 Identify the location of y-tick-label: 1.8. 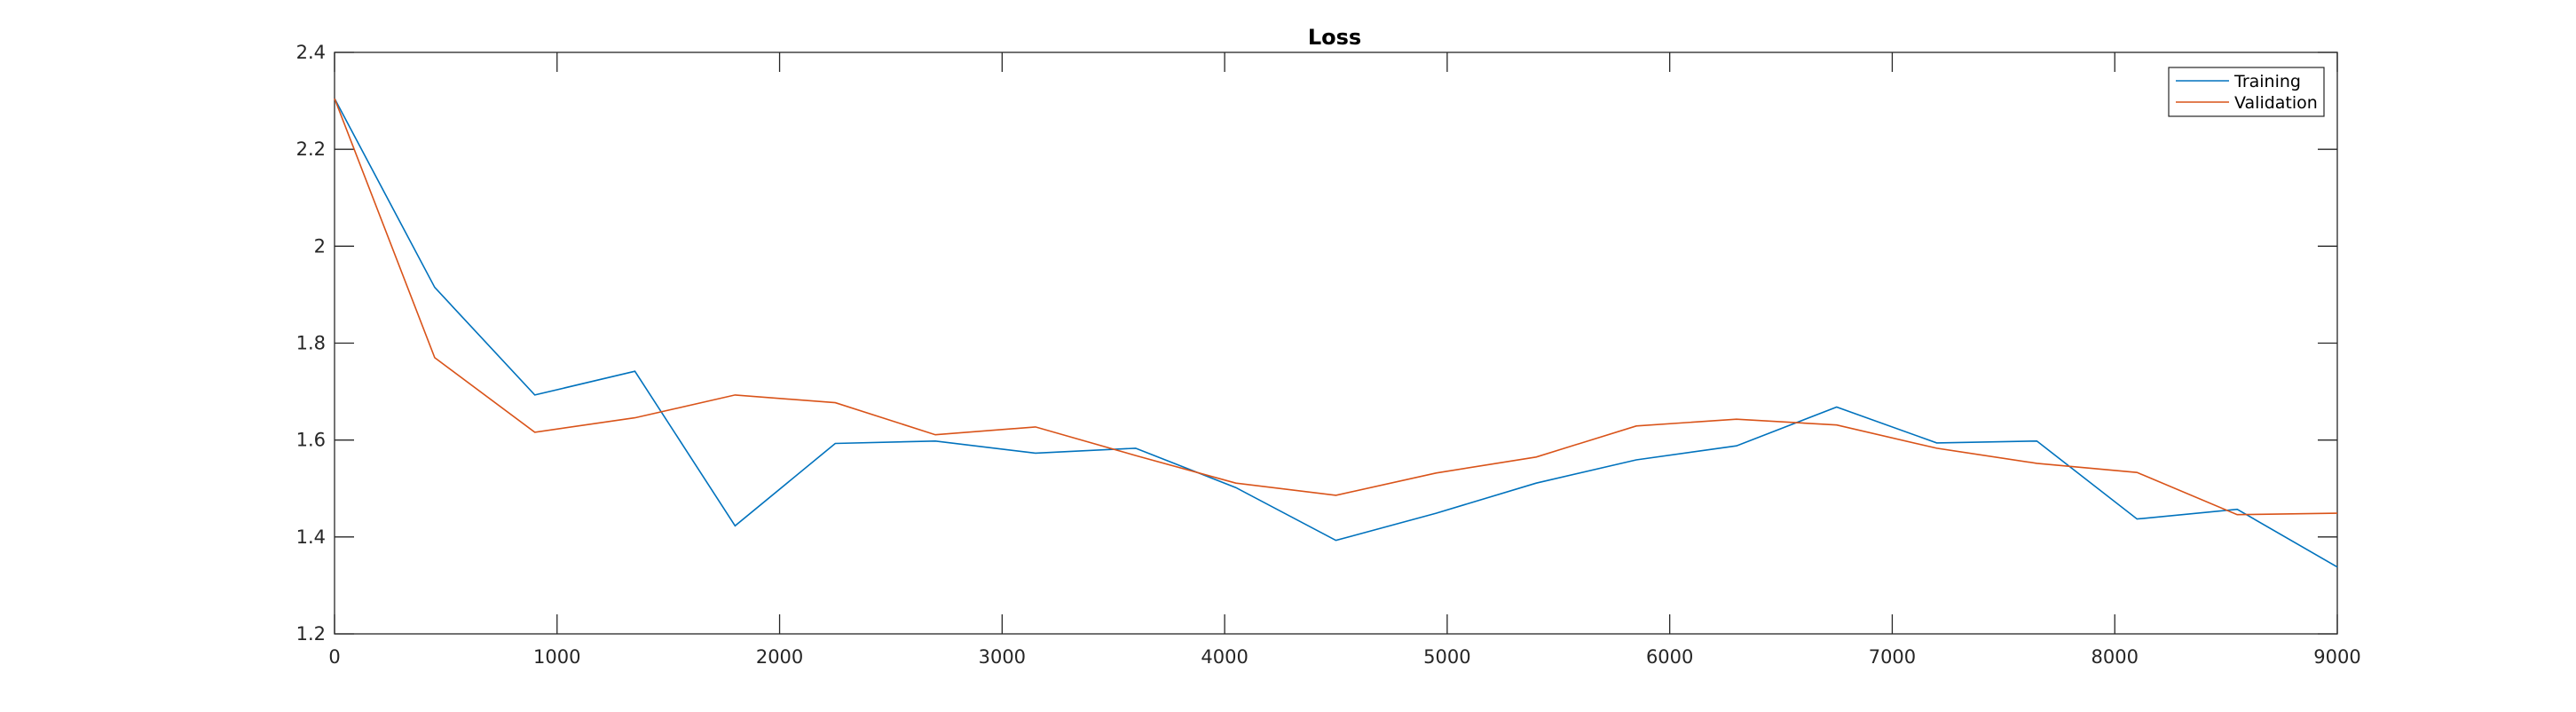
(311, 343).